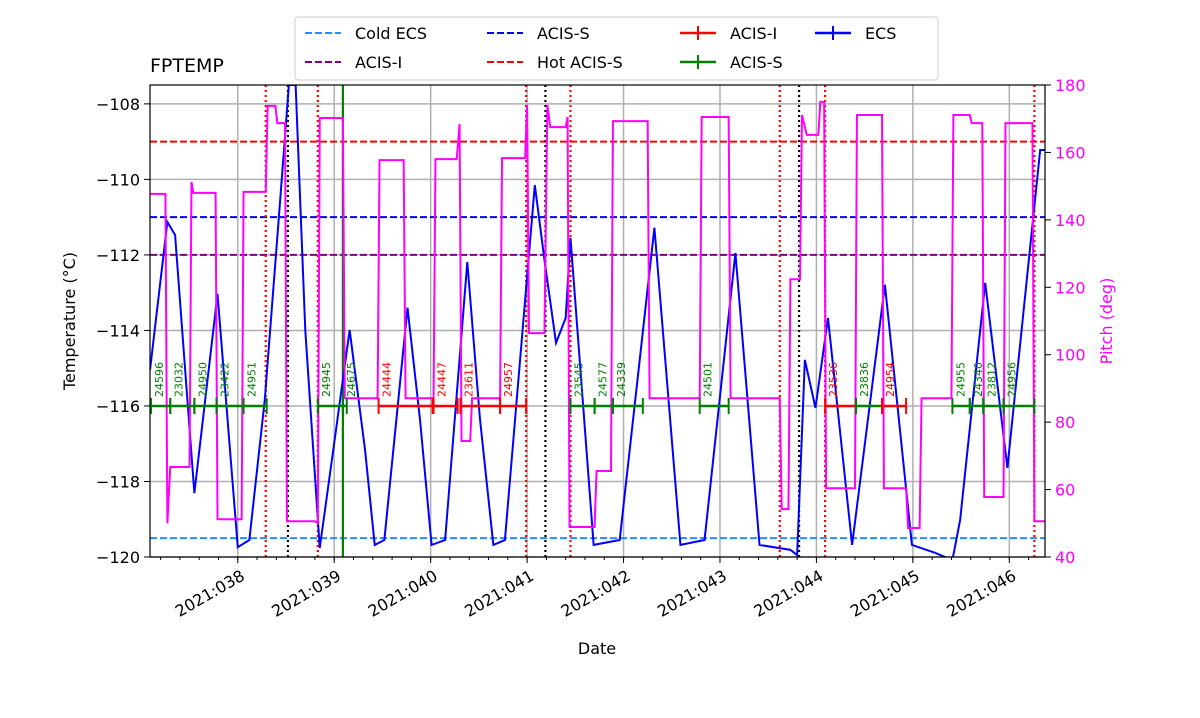 Image resolution: width=1200 pixels, height=718 pixels. I want to click on obsid-label: 24339, so click(621, 379).